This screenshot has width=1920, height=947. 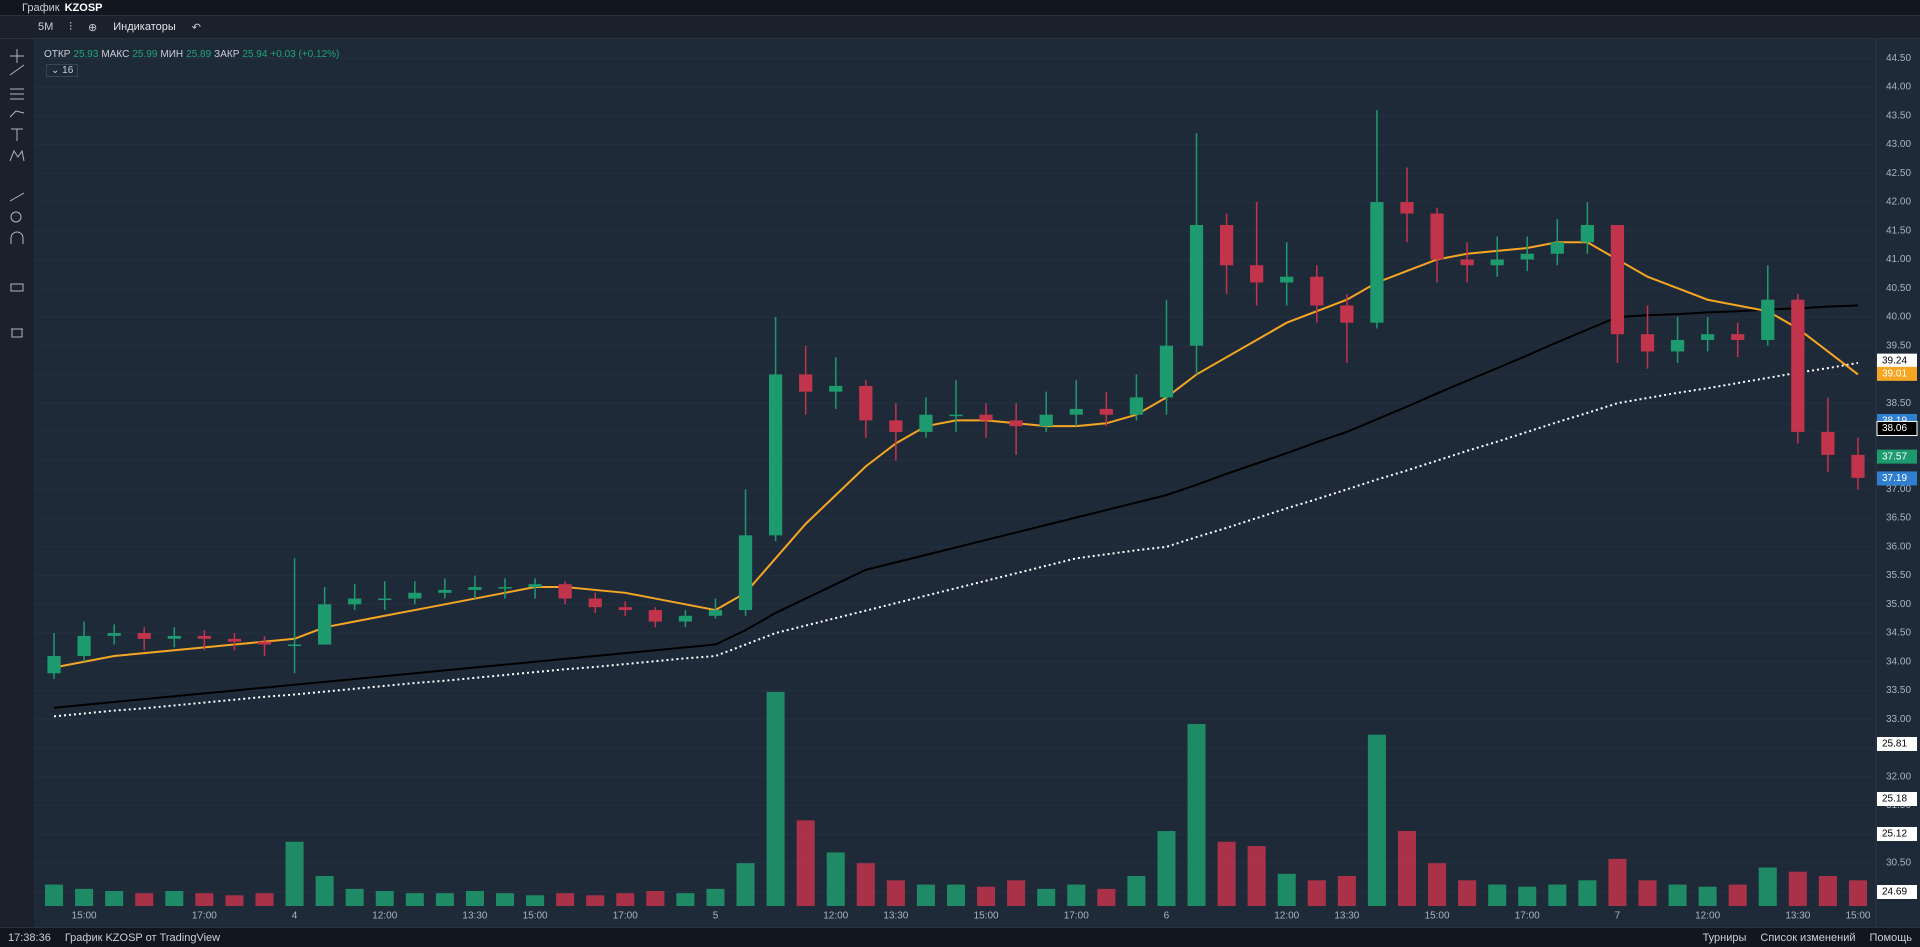 What do you see at coordinates (41, 7) in the screenshot?
I see `window-title: График` at bounding box center [41, 7].